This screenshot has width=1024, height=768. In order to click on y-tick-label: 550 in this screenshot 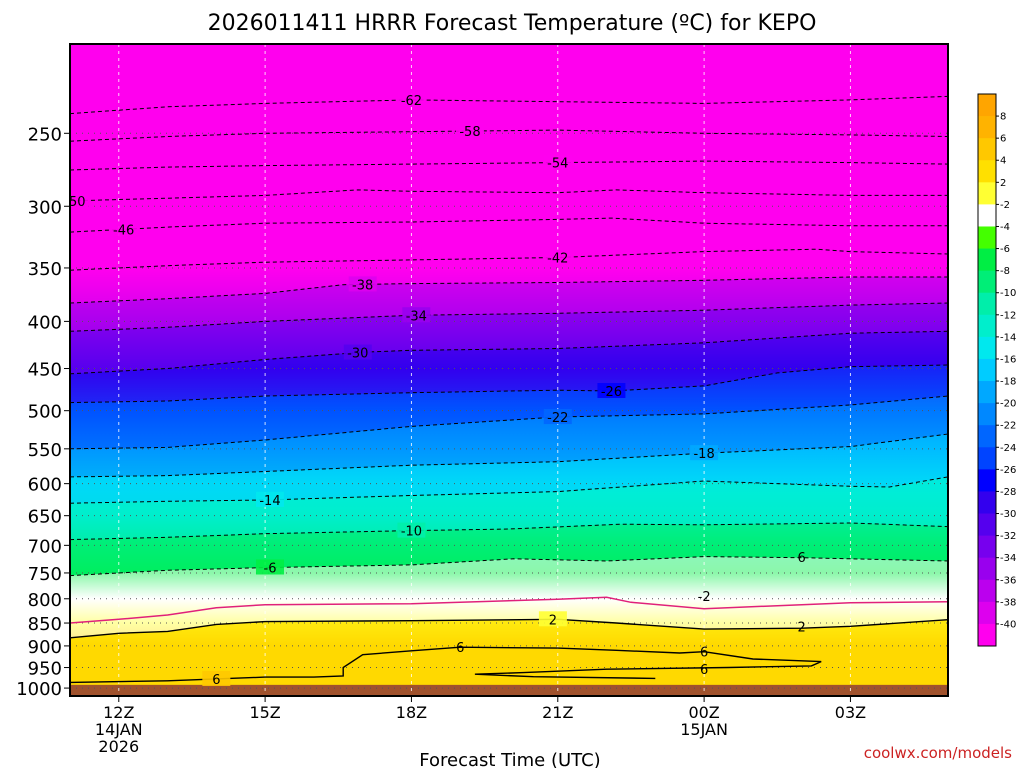, I will do `click(45, 450)`.